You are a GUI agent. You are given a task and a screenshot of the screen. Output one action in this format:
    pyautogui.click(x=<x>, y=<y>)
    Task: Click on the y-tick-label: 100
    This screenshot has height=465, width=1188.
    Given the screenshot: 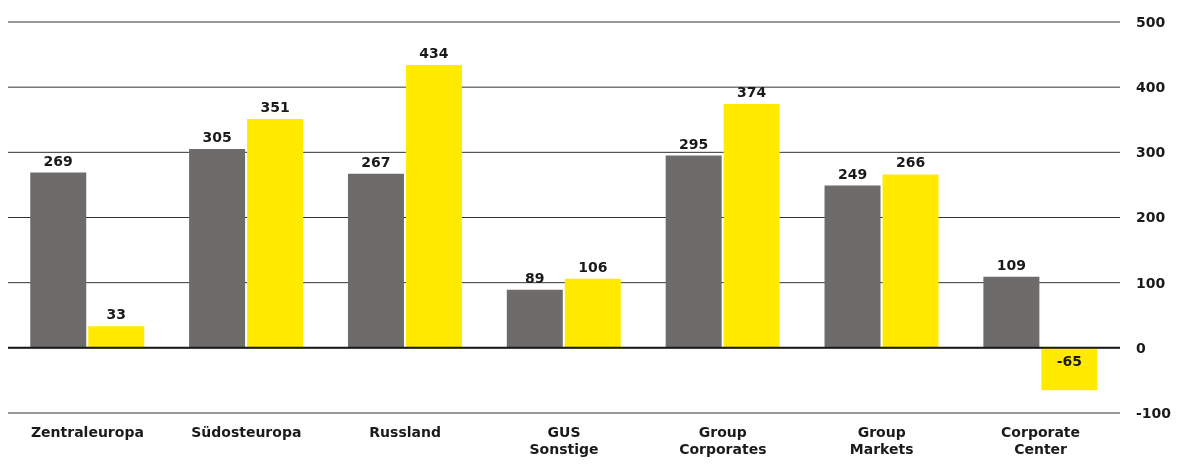 What is the action you would take?
    pyautogui.click(x=1151, y=282)
    